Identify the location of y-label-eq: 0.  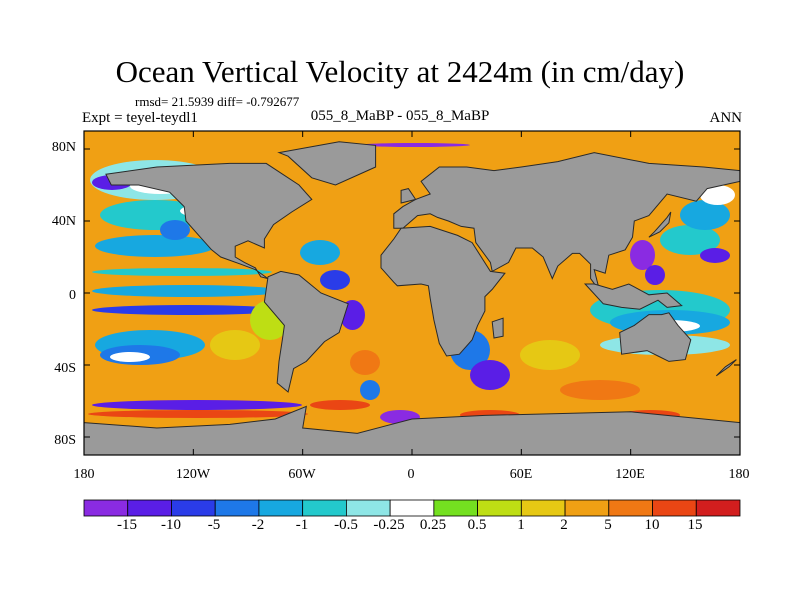
(72, 295).